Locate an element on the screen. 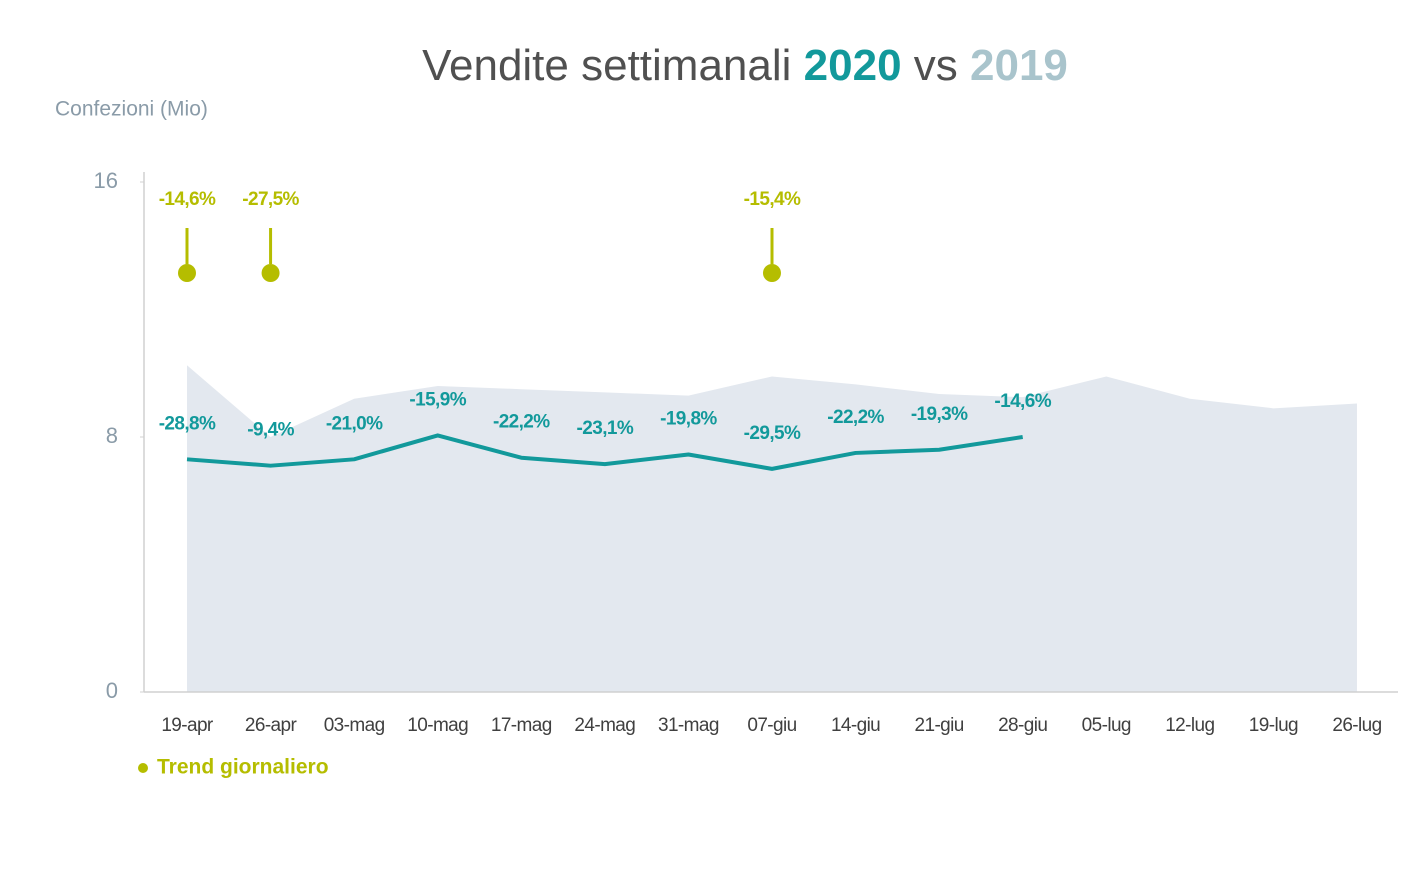 Image resolution: width=1405 pixels, height=875 pixels. change-label: -23,1% is located at coordinates (605, 428).